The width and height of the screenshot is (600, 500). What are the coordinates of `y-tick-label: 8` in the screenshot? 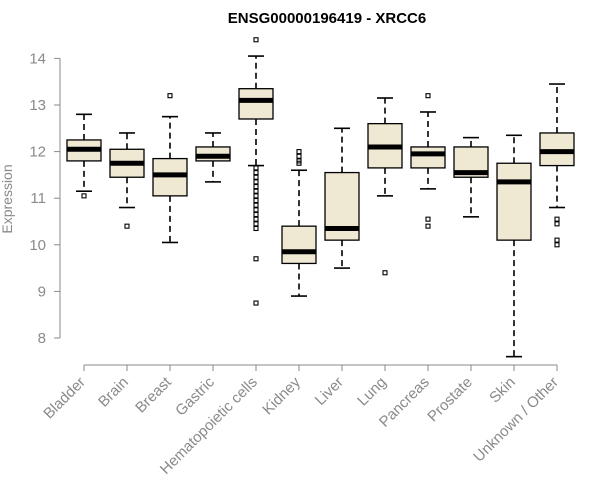 It's located at (42, 338).